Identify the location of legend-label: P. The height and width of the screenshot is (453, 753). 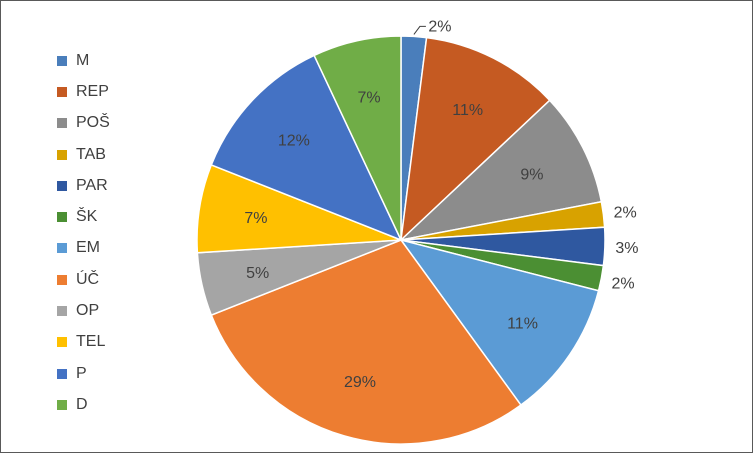
(81, 373).